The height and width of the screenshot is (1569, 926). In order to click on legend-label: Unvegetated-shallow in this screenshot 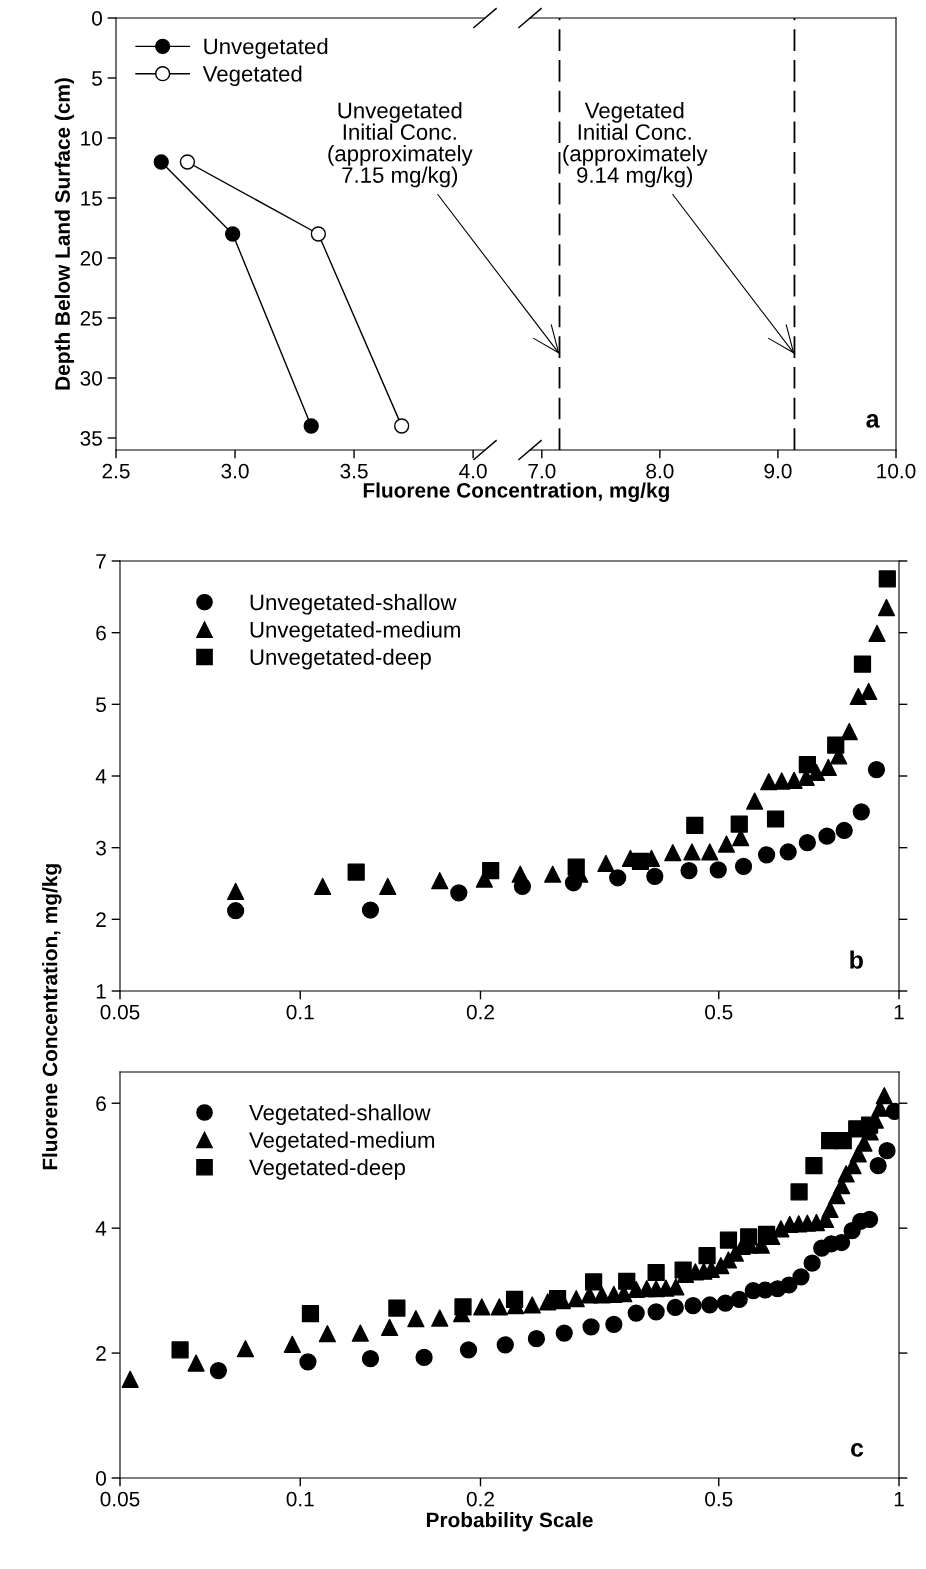, I will do `click(353, 604)`.